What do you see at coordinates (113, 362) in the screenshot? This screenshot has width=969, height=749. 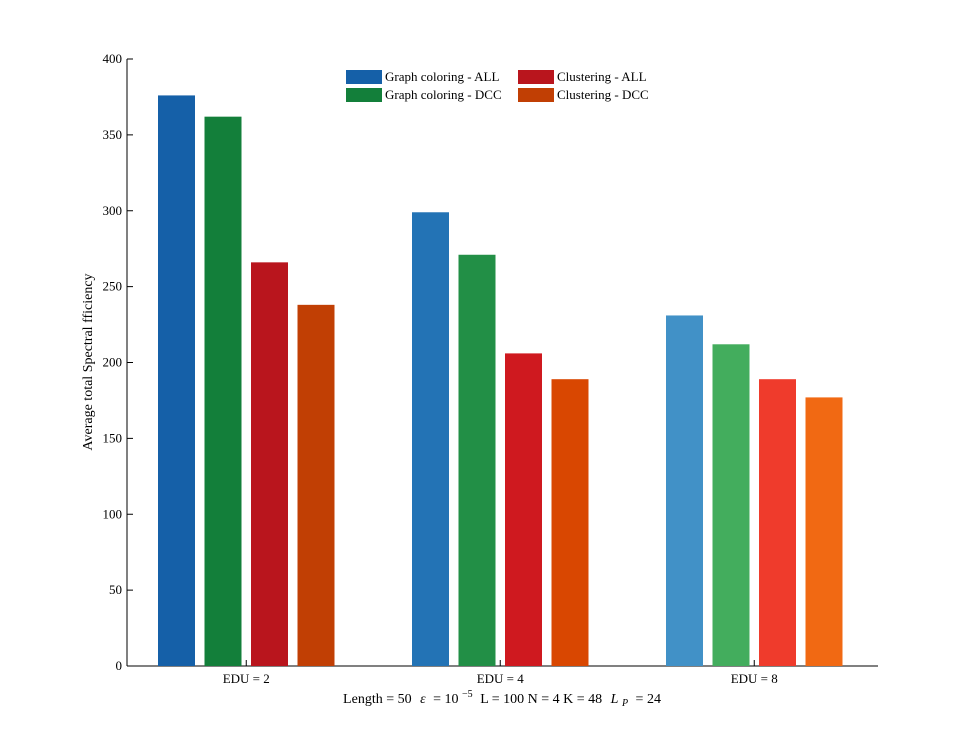 I see `y-tick-label: 200` at bounding box center [113, 362].